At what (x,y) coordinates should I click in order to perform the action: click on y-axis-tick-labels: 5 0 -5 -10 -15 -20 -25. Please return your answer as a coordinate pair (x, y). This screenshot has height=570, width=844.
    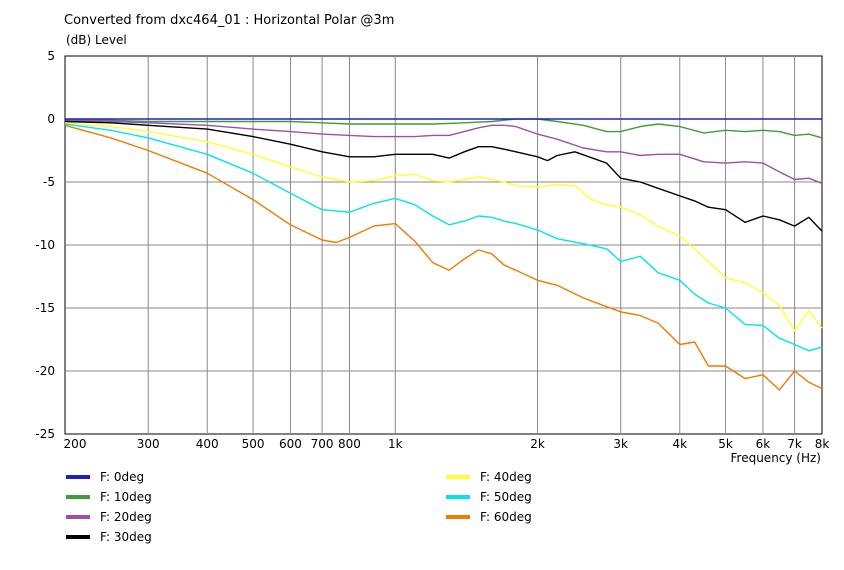
    Looking at the image, I should click on (45, 245).